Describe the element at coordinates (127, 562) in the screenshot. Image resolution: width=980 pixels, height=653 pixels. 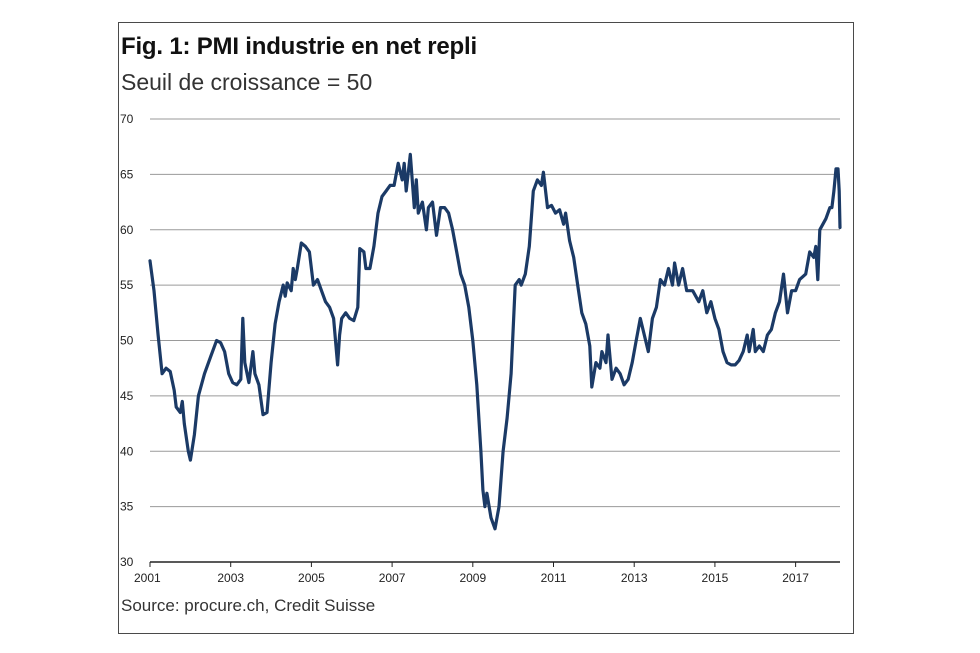
I see `y-tick-label: 30` at that location.